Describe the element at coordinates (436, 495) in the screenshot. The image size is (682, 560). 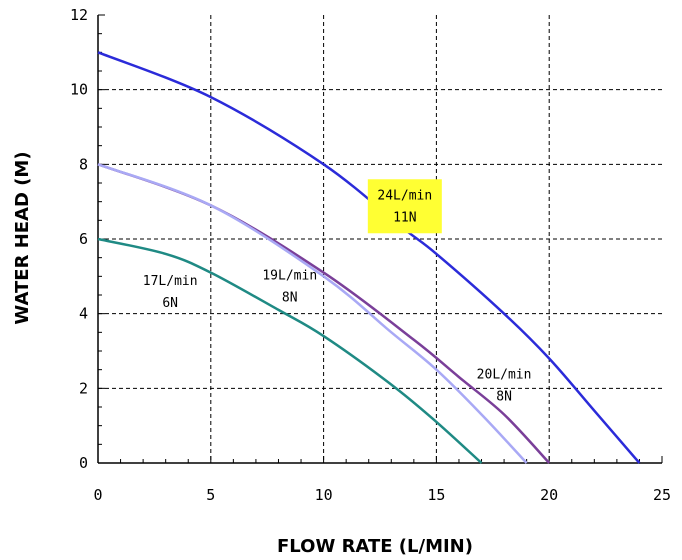
I see `x-tick-label: 15` at that location.